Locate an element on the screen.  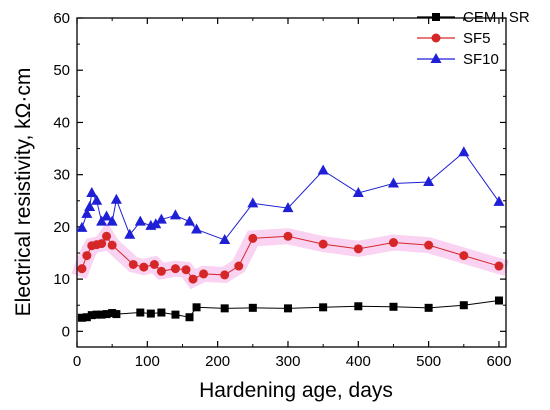
x-tick-label: 500 is located at coordinates (428, 361).